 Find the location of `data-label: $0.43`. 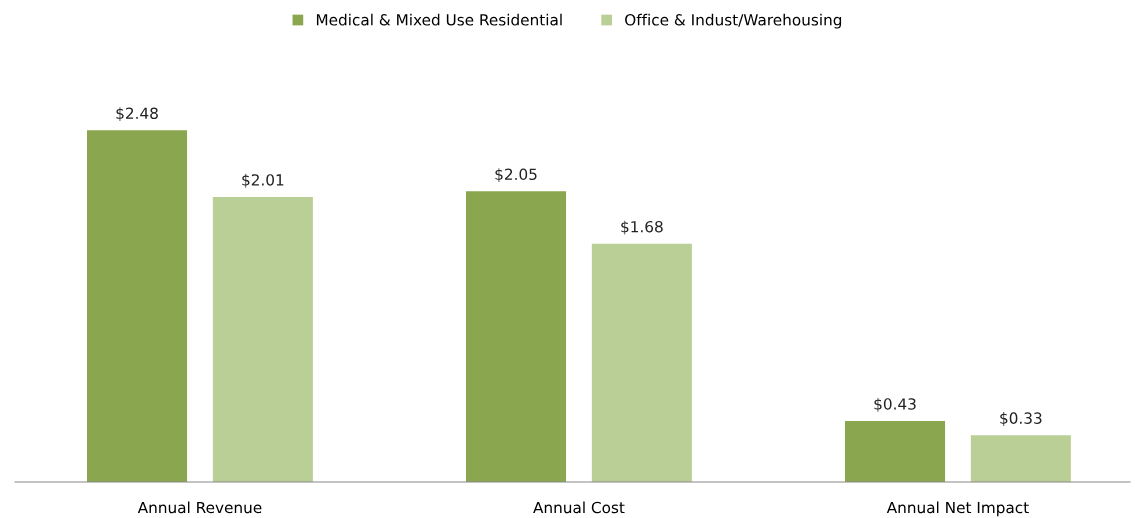

data-label: $0.43 is located at coordinates (895, 404).